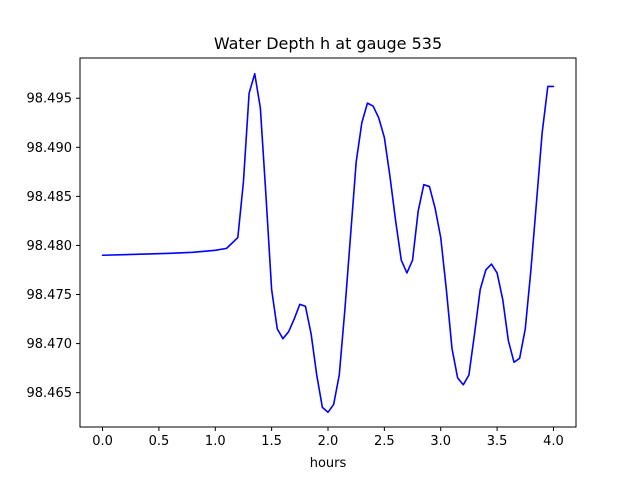 Image resolution: width=640 pixels, height=480 pixels. Describe the element at coordinates (50, 295) in the screenshot. I see `y-tick-label: 98.475` at that location.